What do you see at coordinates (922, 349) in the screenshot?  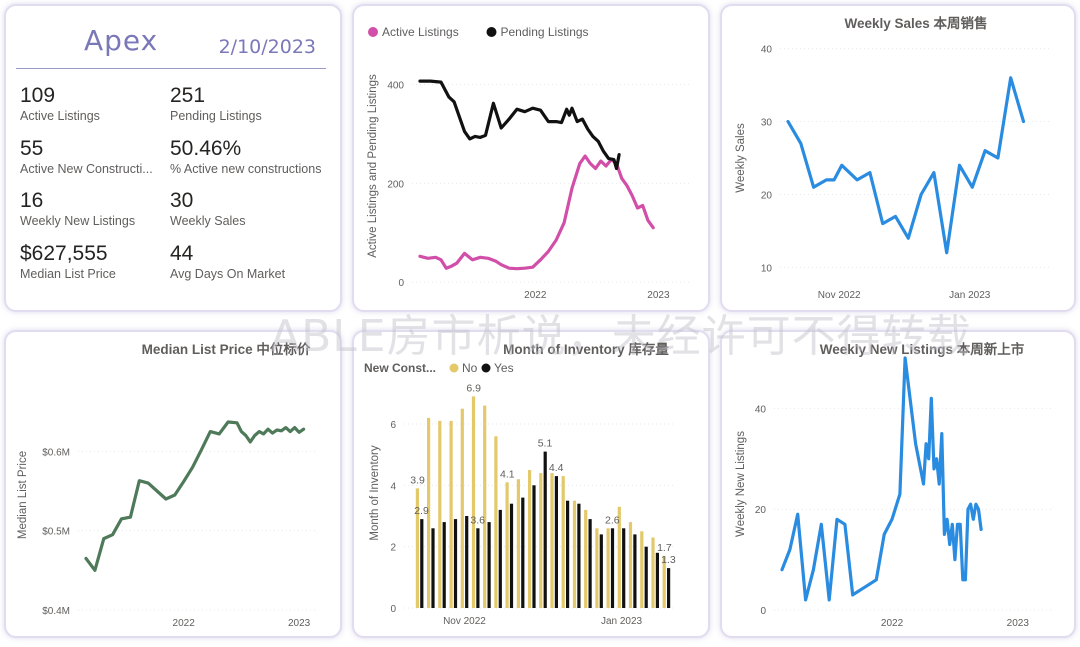 I see `chart-title: Weekly New Listings 本周新上市` at bounding box center [922, 349].